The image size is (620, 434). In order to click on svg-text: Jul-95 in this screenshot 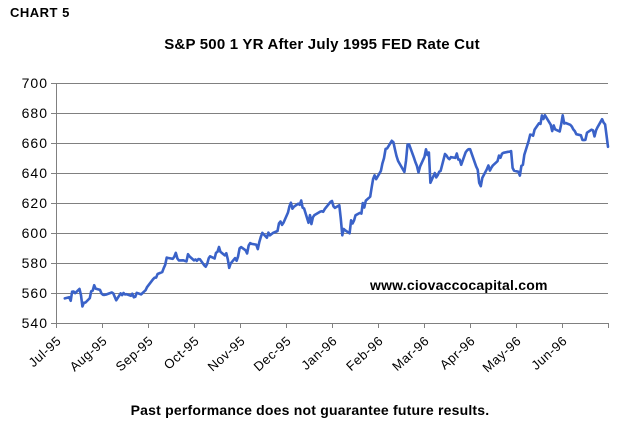, I will do `click(44, 351)`.